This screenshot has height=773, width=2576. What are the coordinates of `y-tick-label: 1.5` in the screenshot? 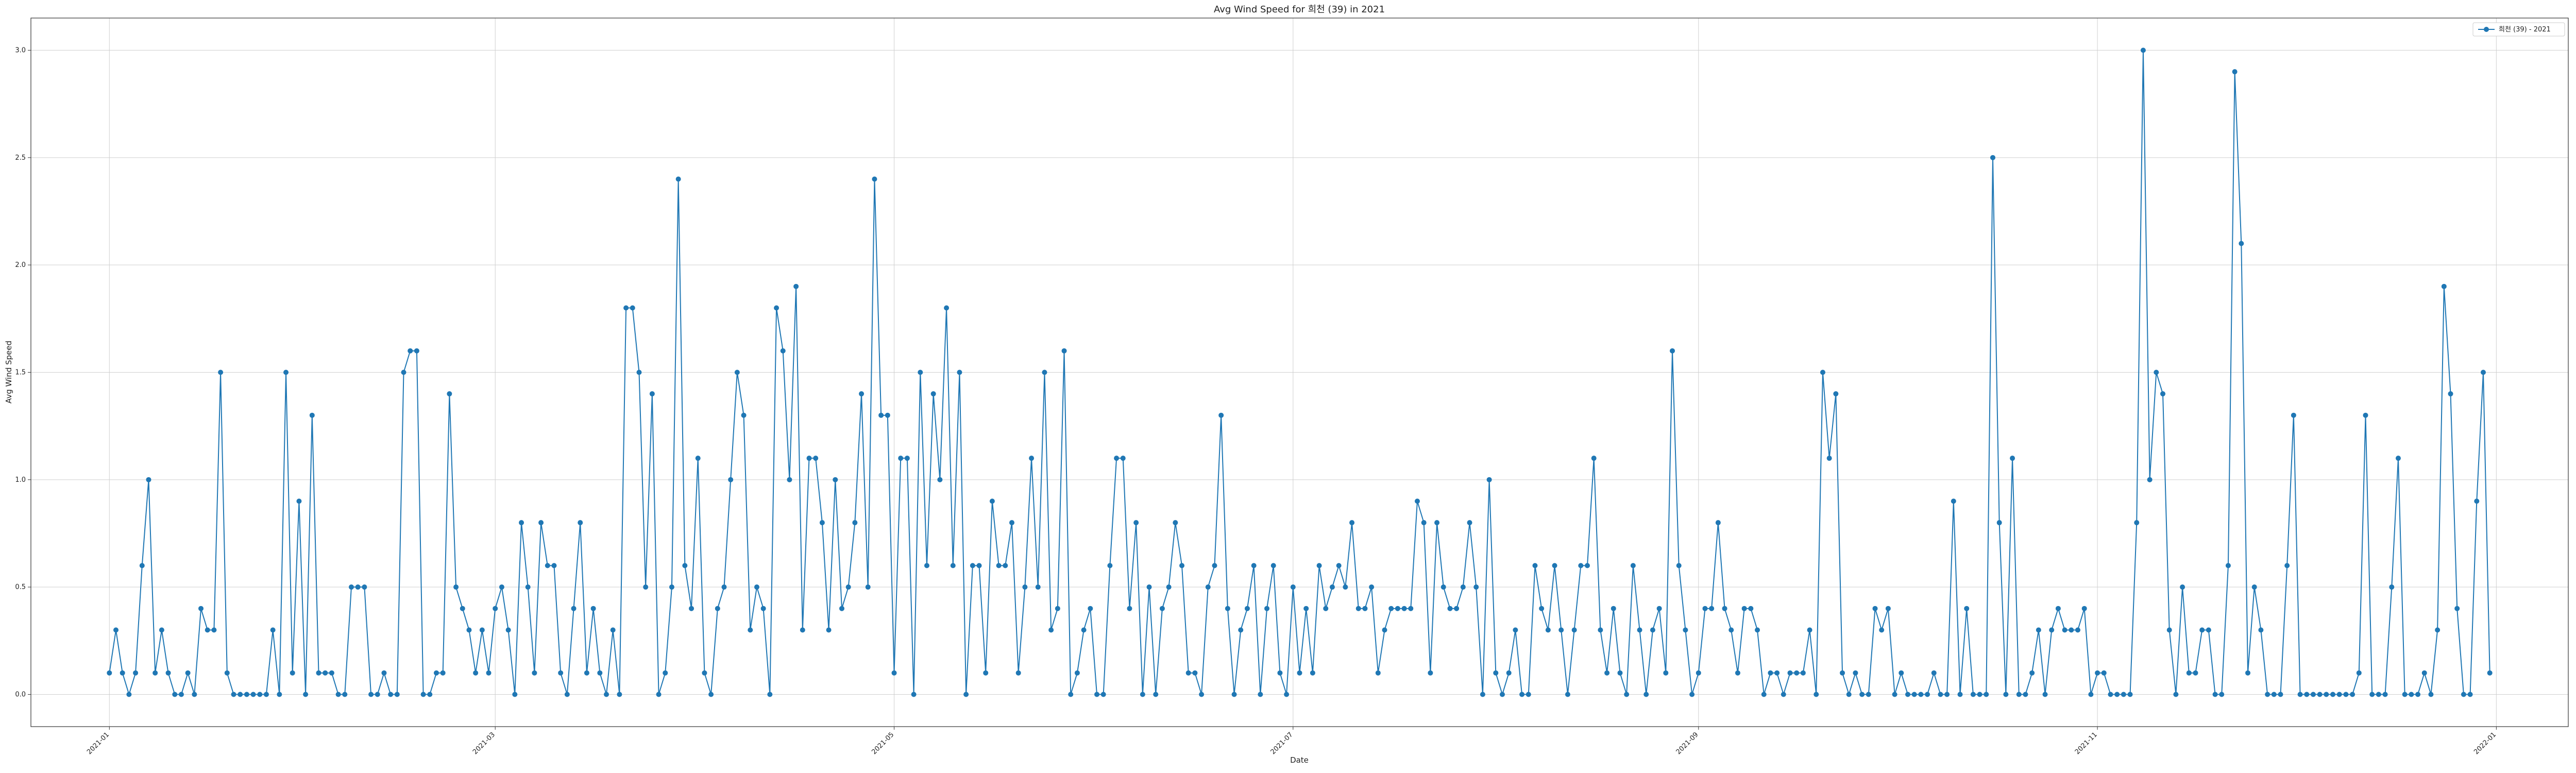 It's located at (20, 373).